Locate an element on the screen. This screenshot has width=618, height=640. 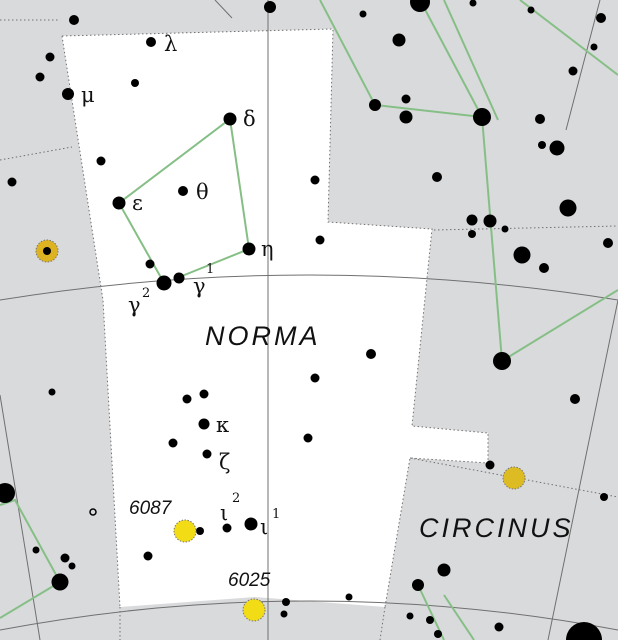
open-cluster-ngc6087 is located at coordinates (185, 531).